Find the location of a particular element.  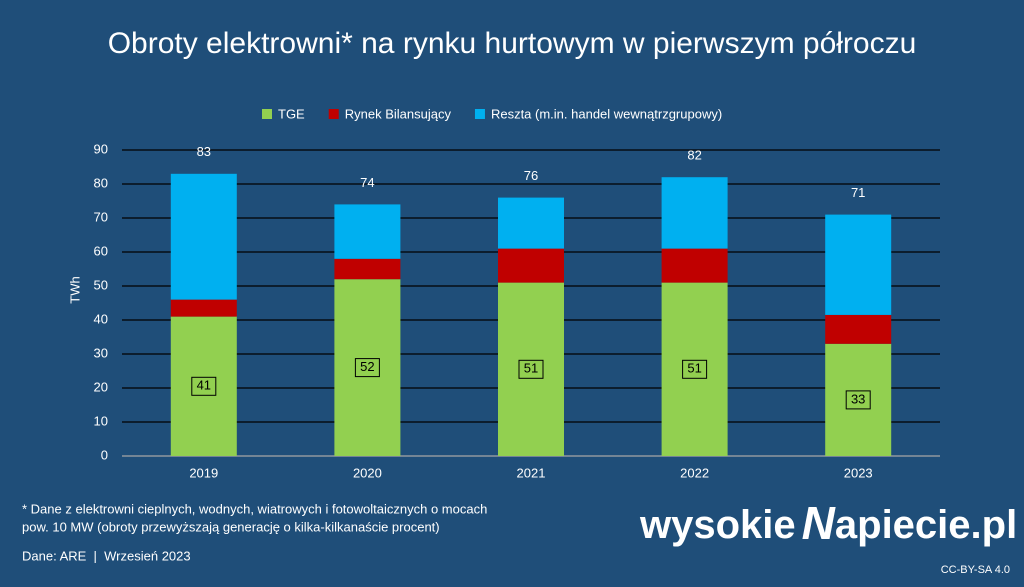

y-tick-label: 10 is located at coordinates (101, 420).